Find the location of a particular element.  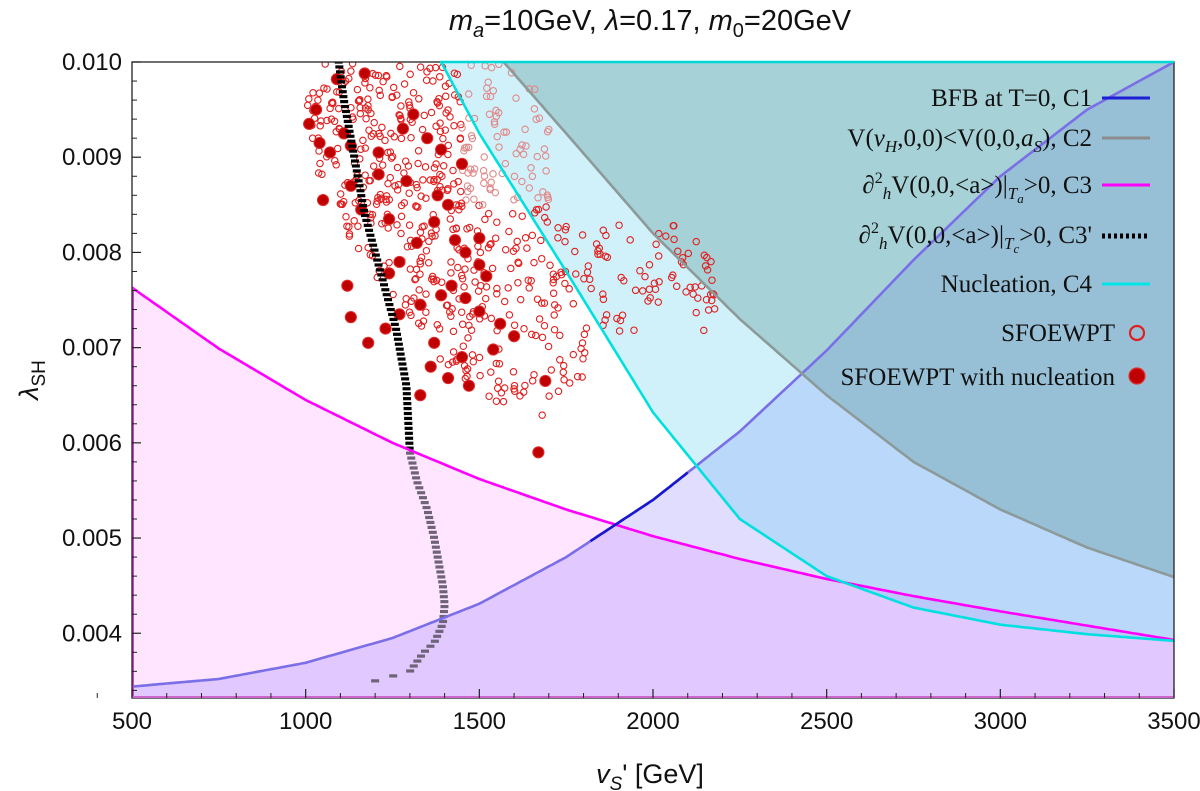

y-axis: 0.004 0.005 0.006 0.007 0.008 0.009 0.010 is located at coordinates (101, 370).